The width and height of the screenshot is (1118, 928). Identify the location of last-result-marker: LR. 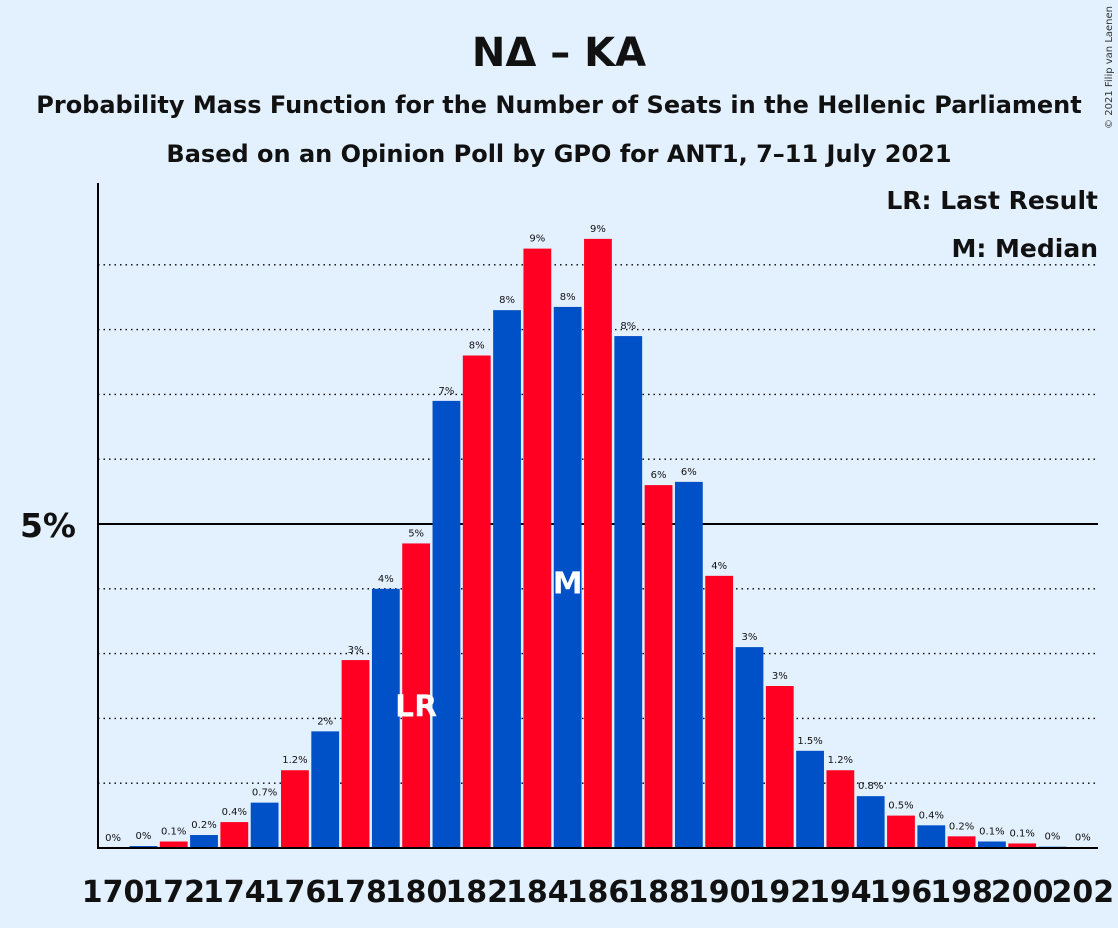
(416, 706).